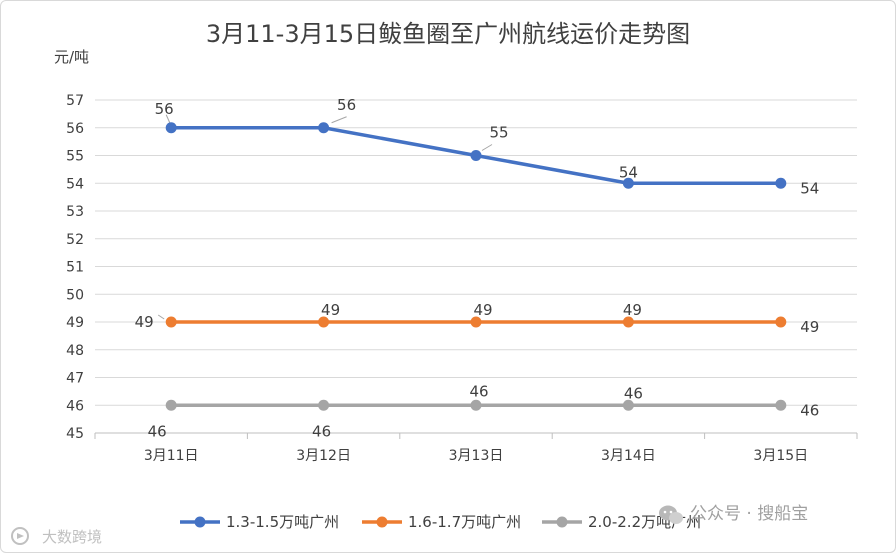 The image size is (896, 553). What do you see at coordinates (644, 522) in the screenshot?
I see `legend-label: 2.0-2.2万吨广州` at bounding box center [644, 522].